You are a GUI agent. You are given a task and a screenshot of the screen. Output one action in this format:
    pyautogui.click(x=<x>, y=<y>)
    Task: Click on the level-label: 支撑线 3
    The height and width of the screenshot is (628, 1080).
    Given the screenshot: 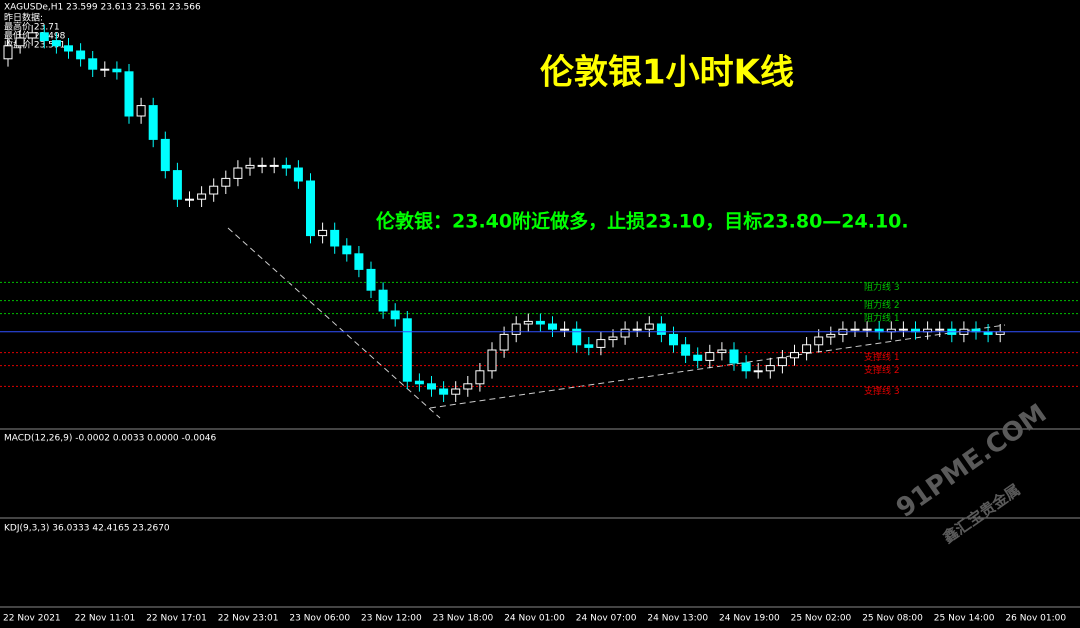 What is the action you would take?
    pyautogui.click(x=882, y=391)
    